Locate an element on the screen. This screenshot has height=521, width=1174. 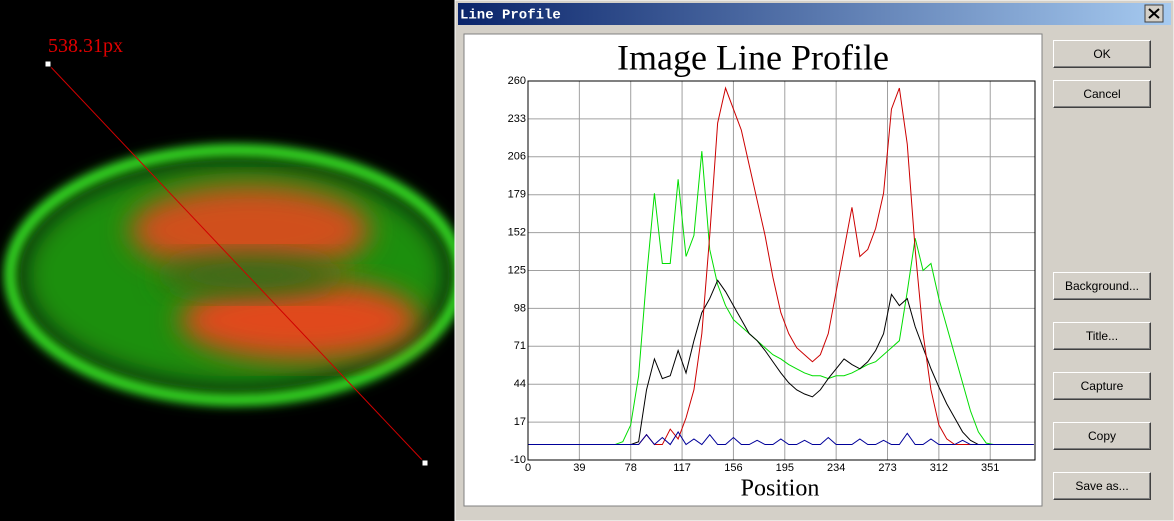
x-tick-label: 273 is located at coordinates (887, 468).